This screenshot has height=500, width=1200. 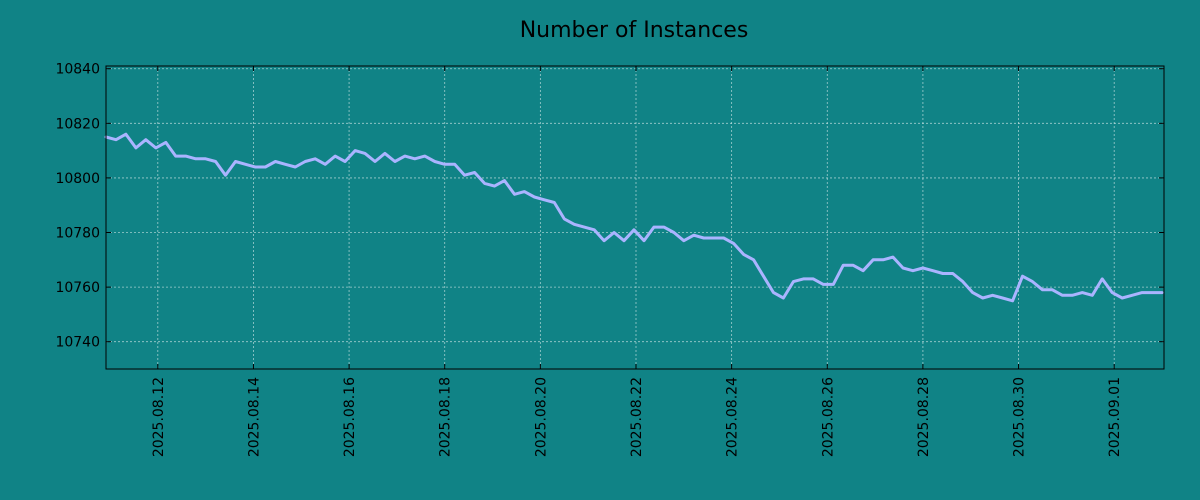 I want to click on x-tick-label: 2025.08.12, so click(x=159, y=417).